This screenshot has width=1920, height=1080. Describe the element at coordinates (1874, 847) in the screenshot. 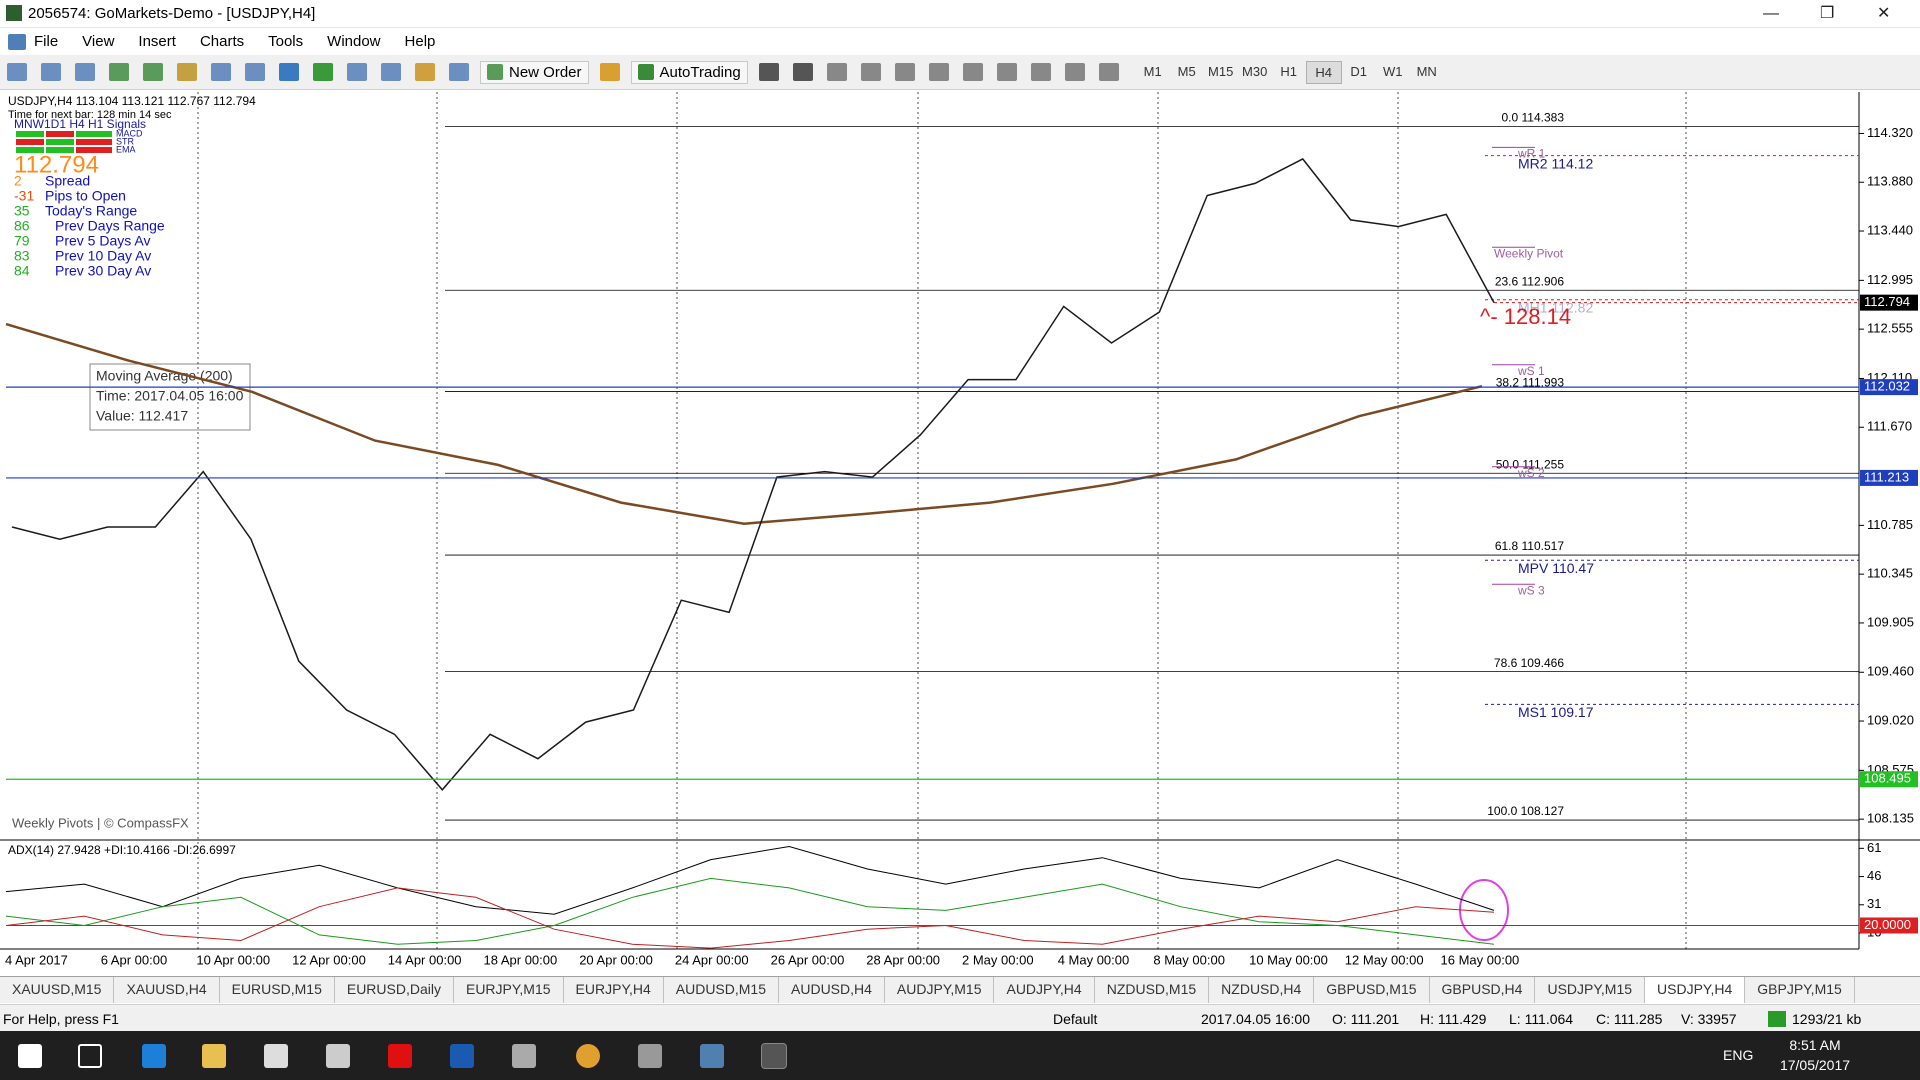

I see `adx-tick-label: 61` at that location.